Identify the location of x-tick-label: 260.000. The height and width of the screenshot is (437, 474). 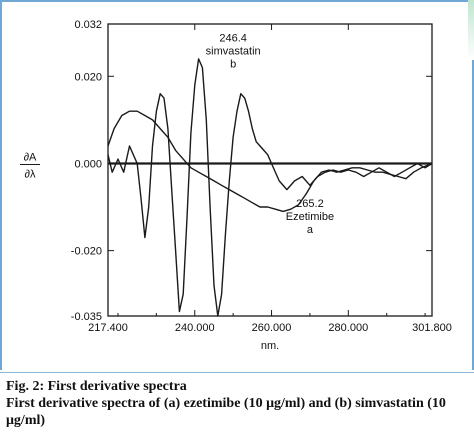
(272, 328).